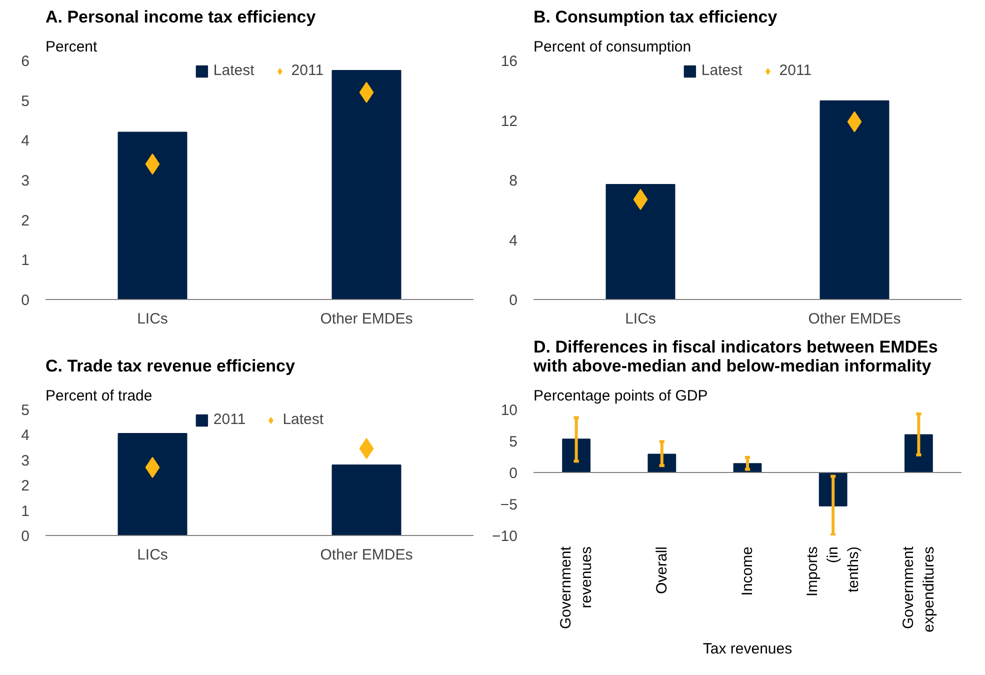  Describe the element at coordinates (72, 47) in the screenshot. I see `y-axis-title: Percent` at that location.